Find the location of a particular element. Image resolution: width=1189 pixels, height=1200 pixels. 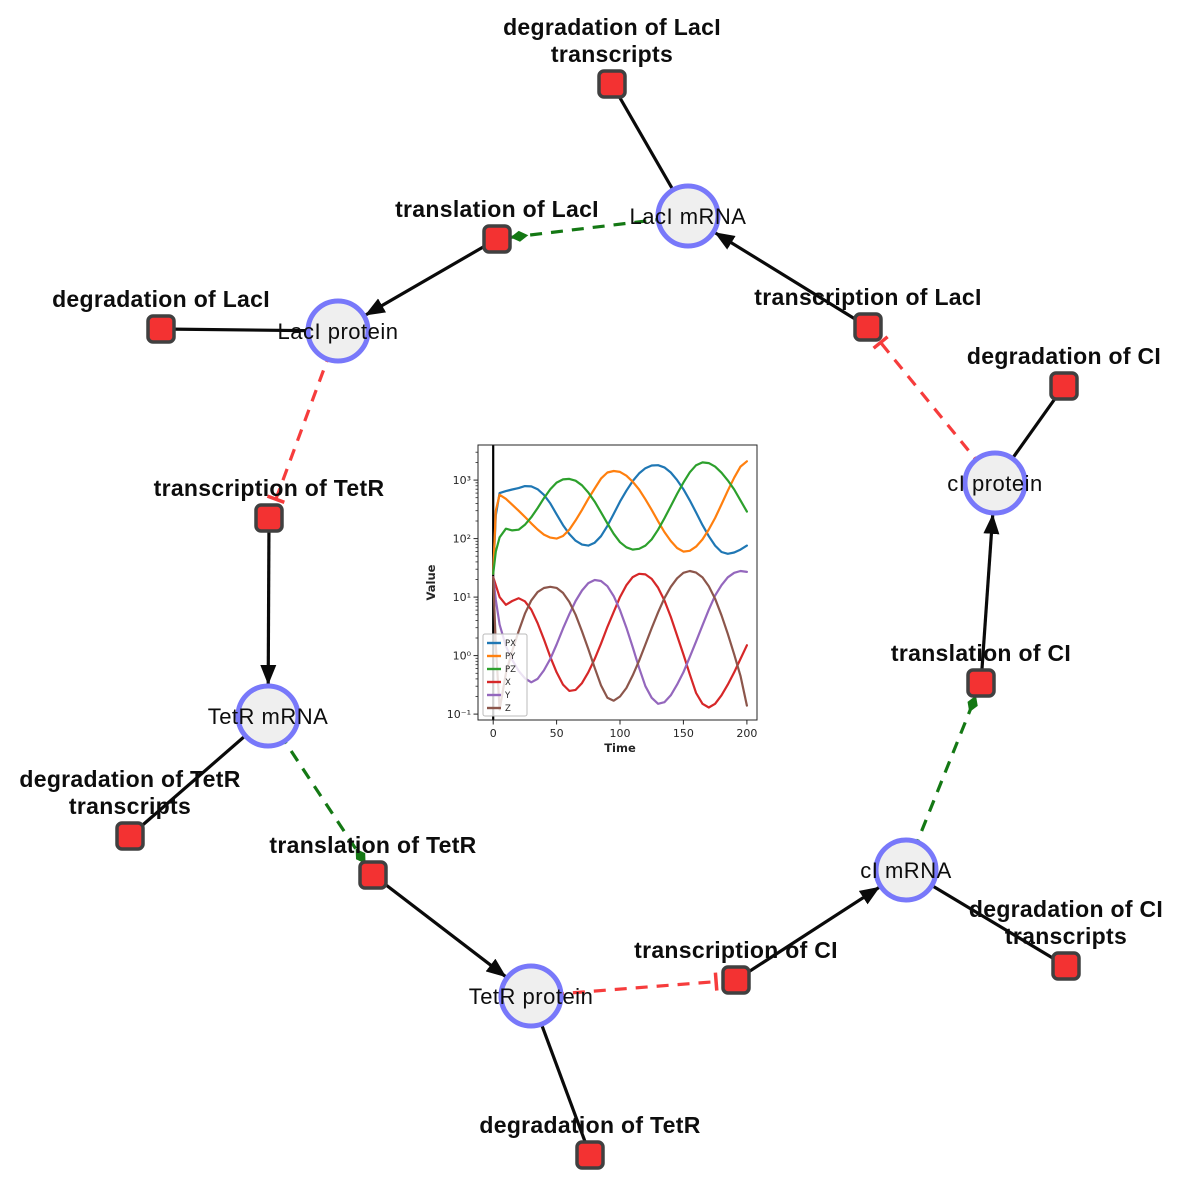

reaction-node-degradation-laci is located at coordinates (161, 329).